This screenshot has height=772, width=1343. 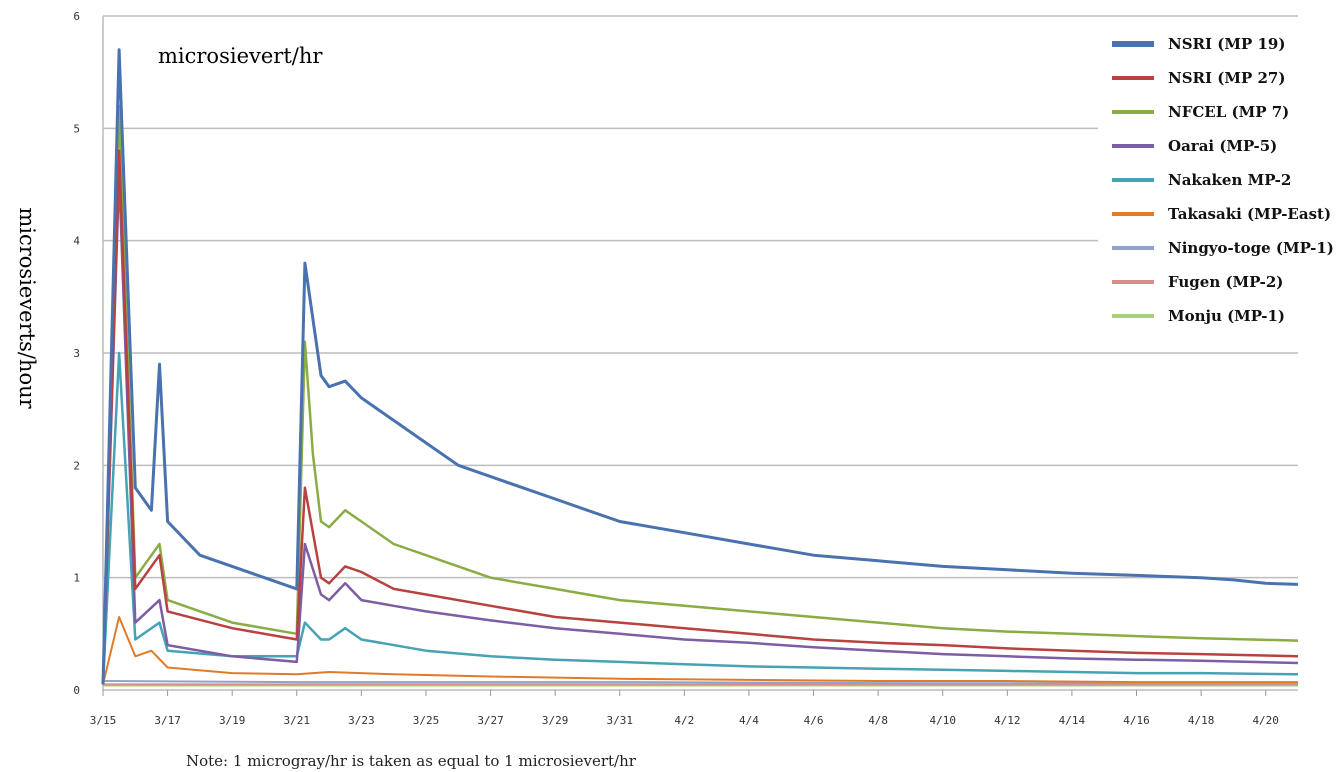 I want to click on x-tick-label: 3/19, so click(x=232, y=720).